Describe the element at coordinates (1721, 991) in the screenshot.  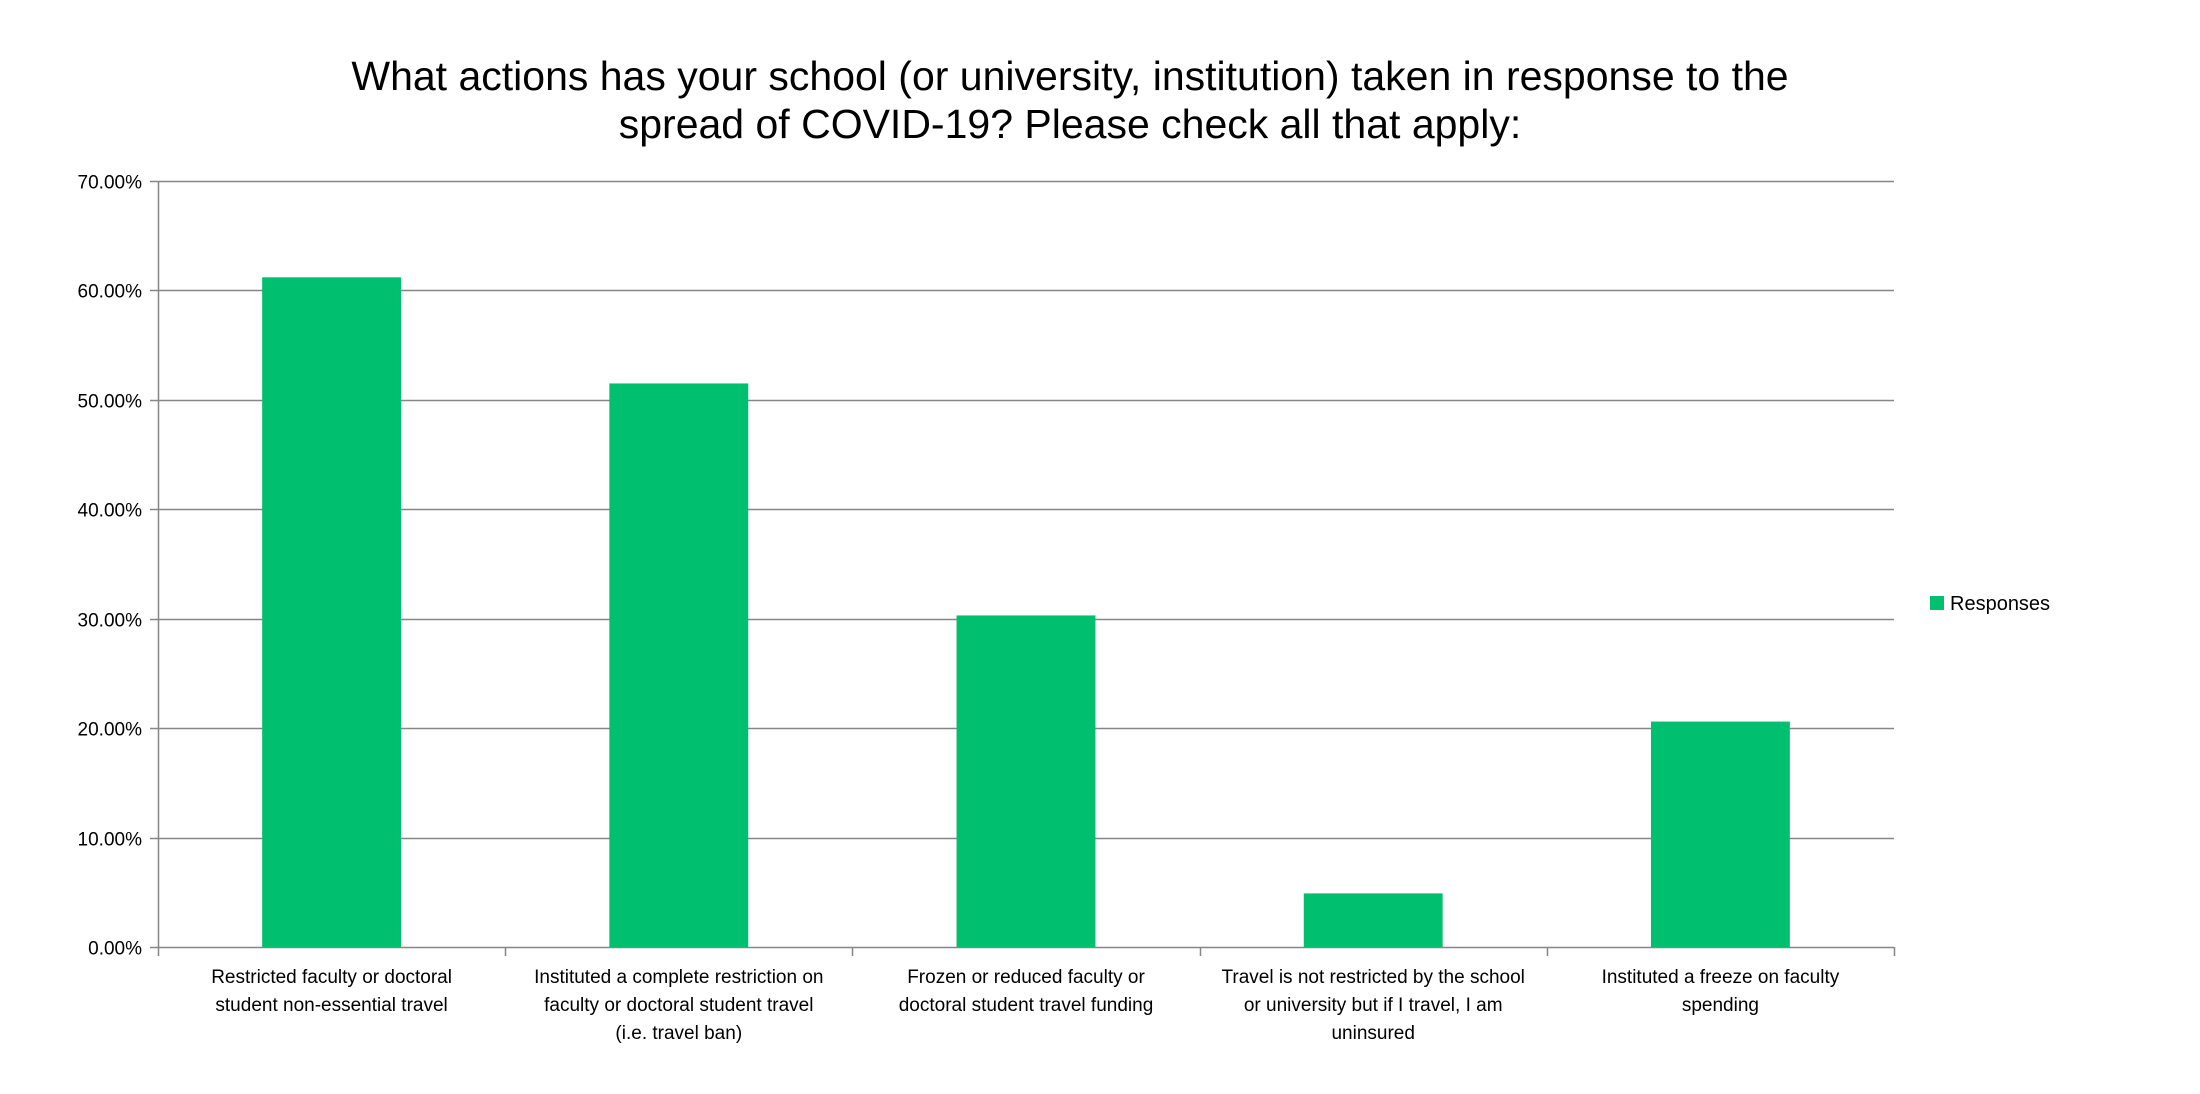
I see `x-category-label: Instituted a freeze on faculty spending` at that location.